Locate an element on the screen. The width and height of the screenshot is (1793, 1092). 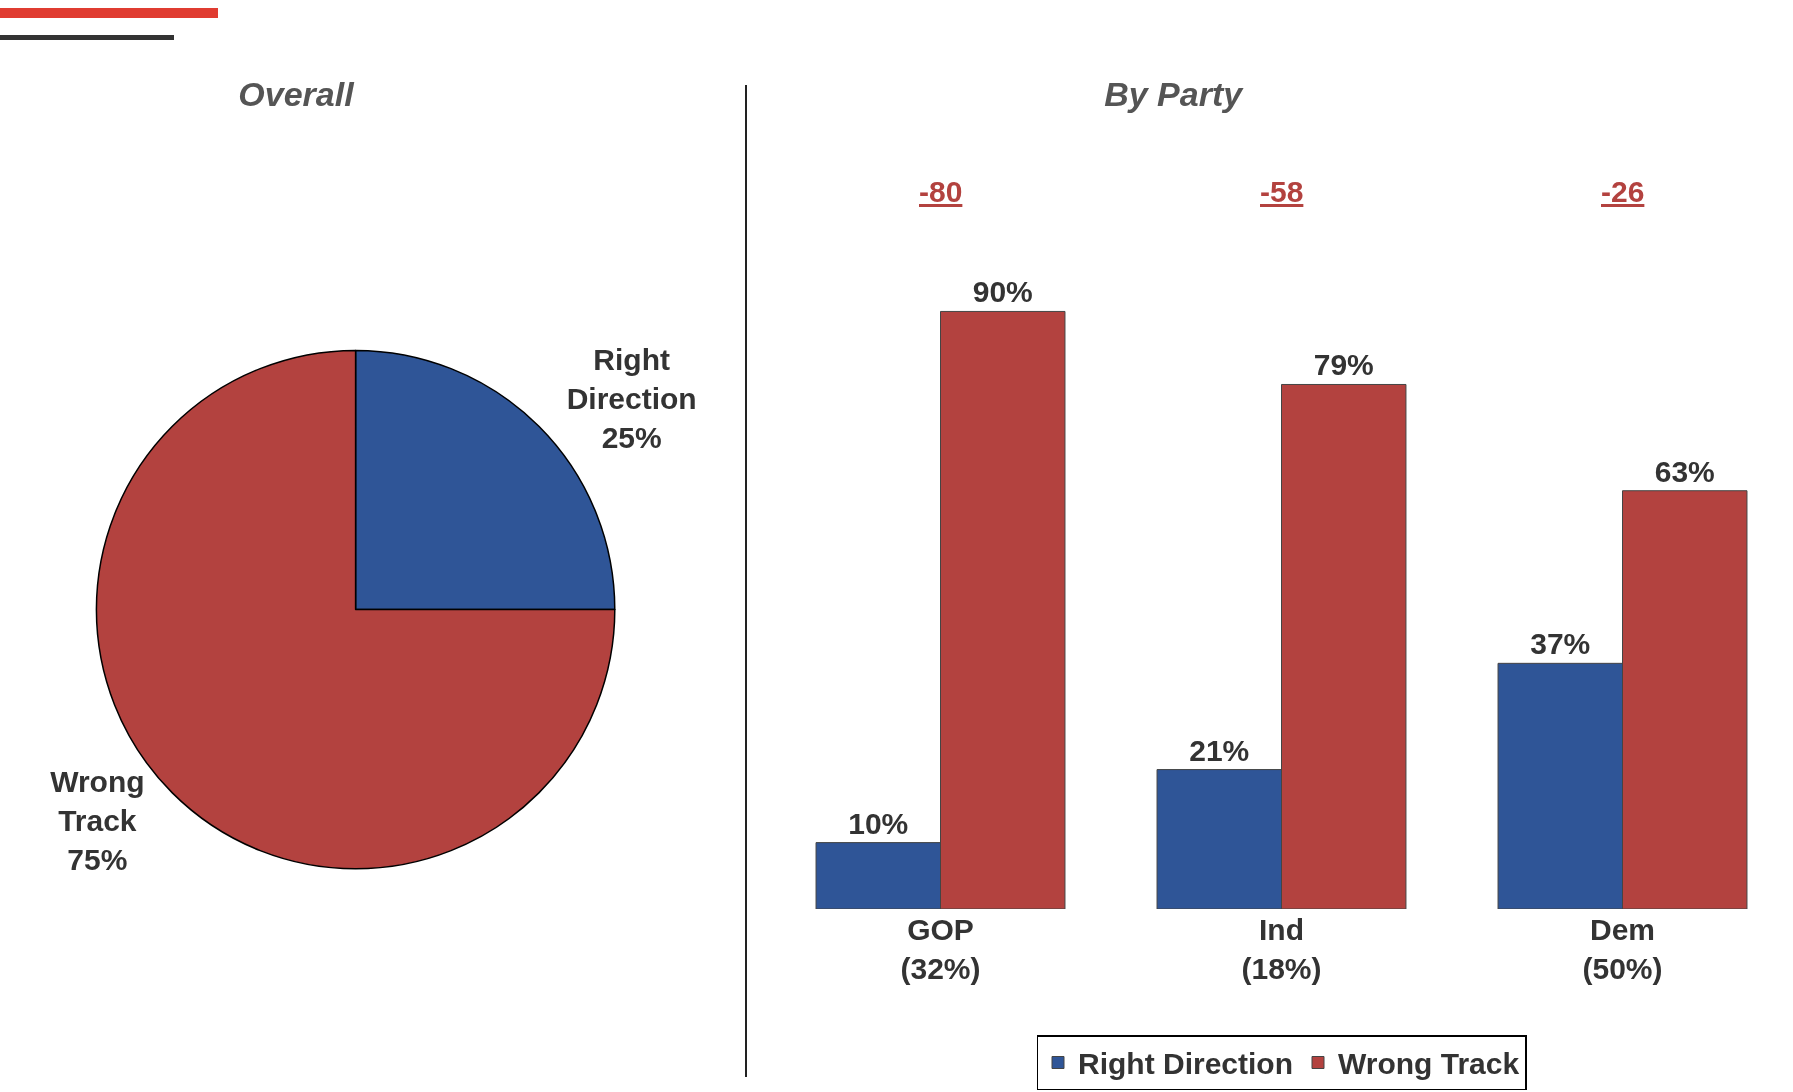
chart-title: Overall is located at coordinates (297, 93).